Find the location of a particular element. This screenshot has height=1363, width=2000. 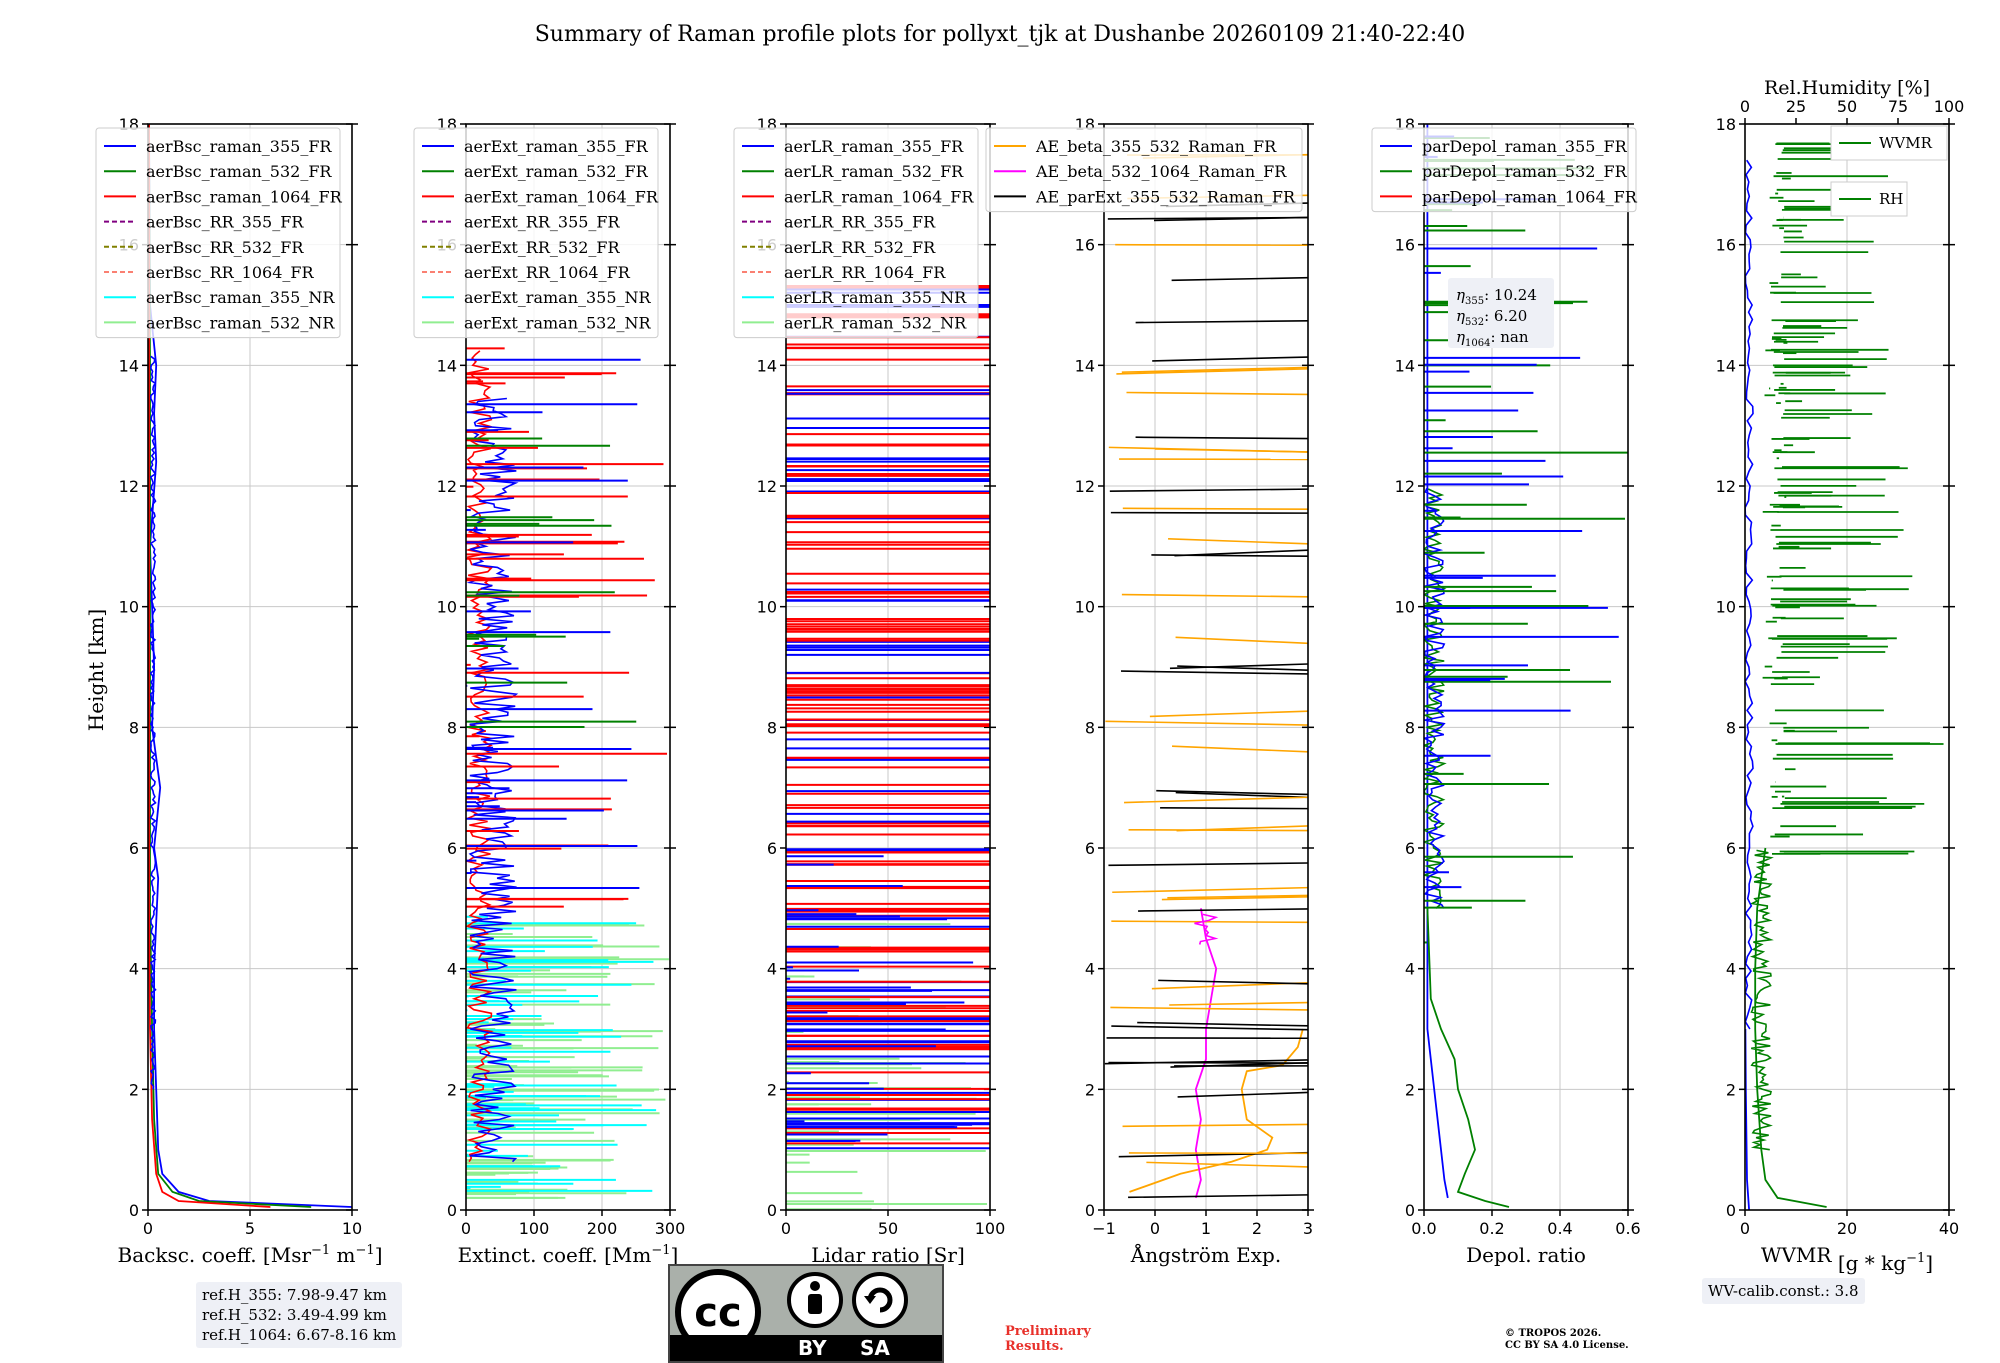

top-axis-label: Rel.Humidity [%] is located at coordinates (1847, 88).